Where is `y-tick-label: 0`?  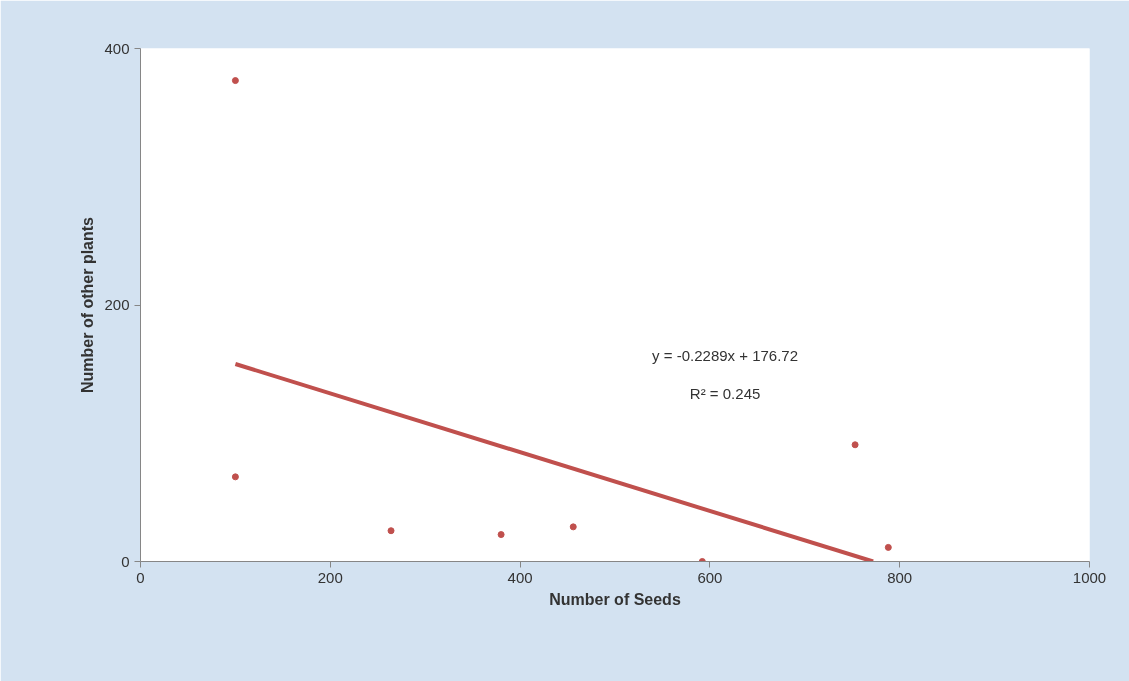
y-tick-label: 0 is located at coordinates (125, 561).